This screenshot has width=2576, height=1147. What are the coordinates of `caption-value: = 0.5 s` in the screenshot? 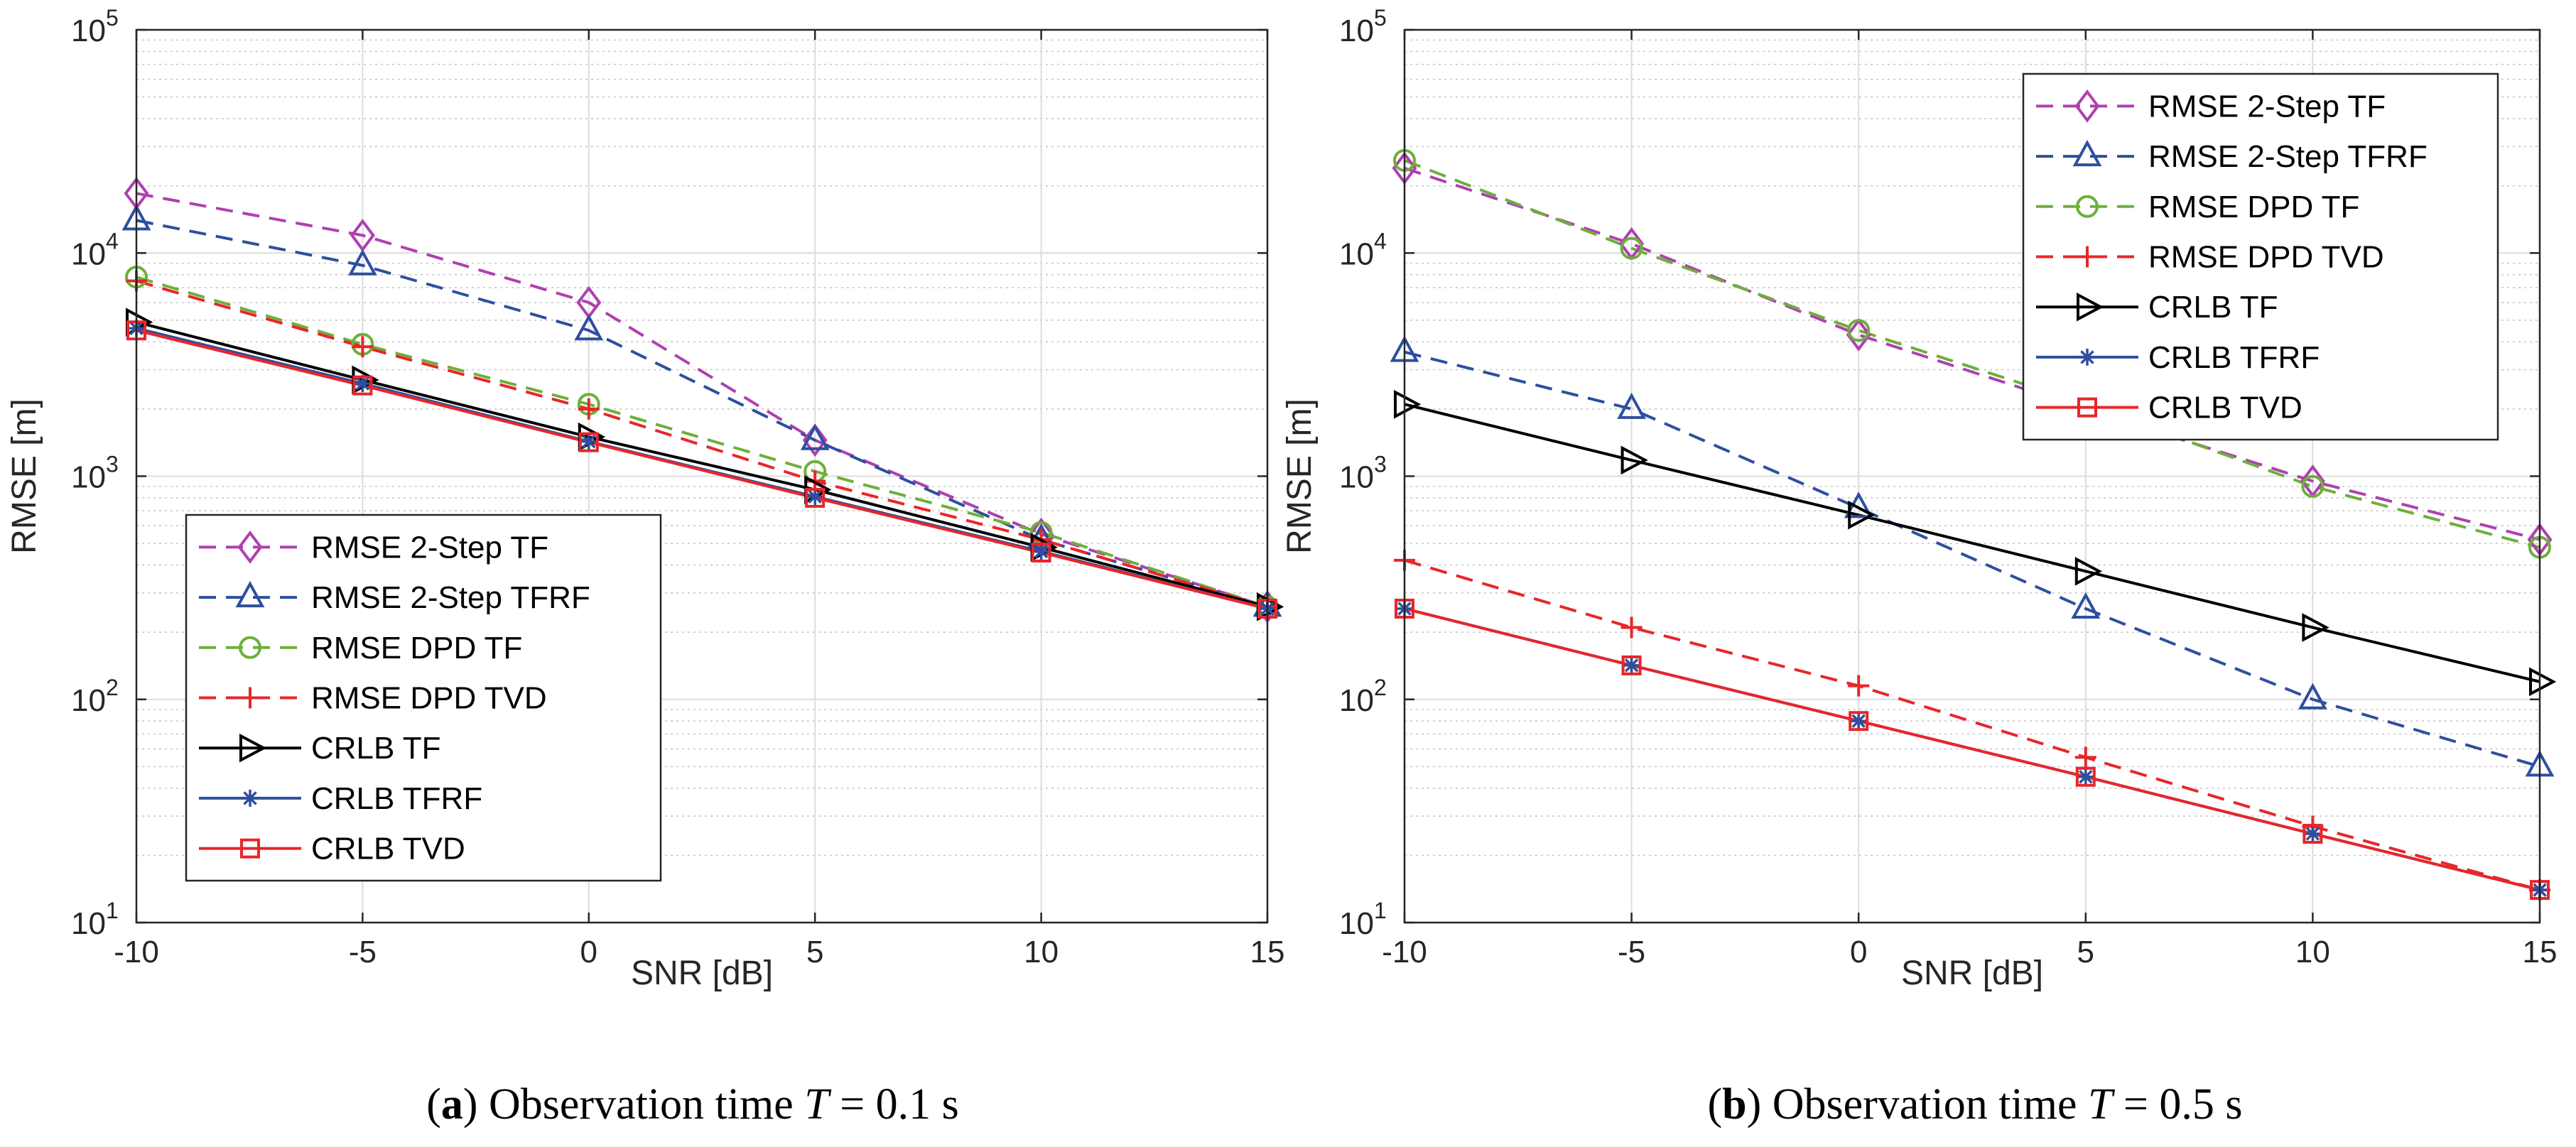 It's located at (2177, 1104).